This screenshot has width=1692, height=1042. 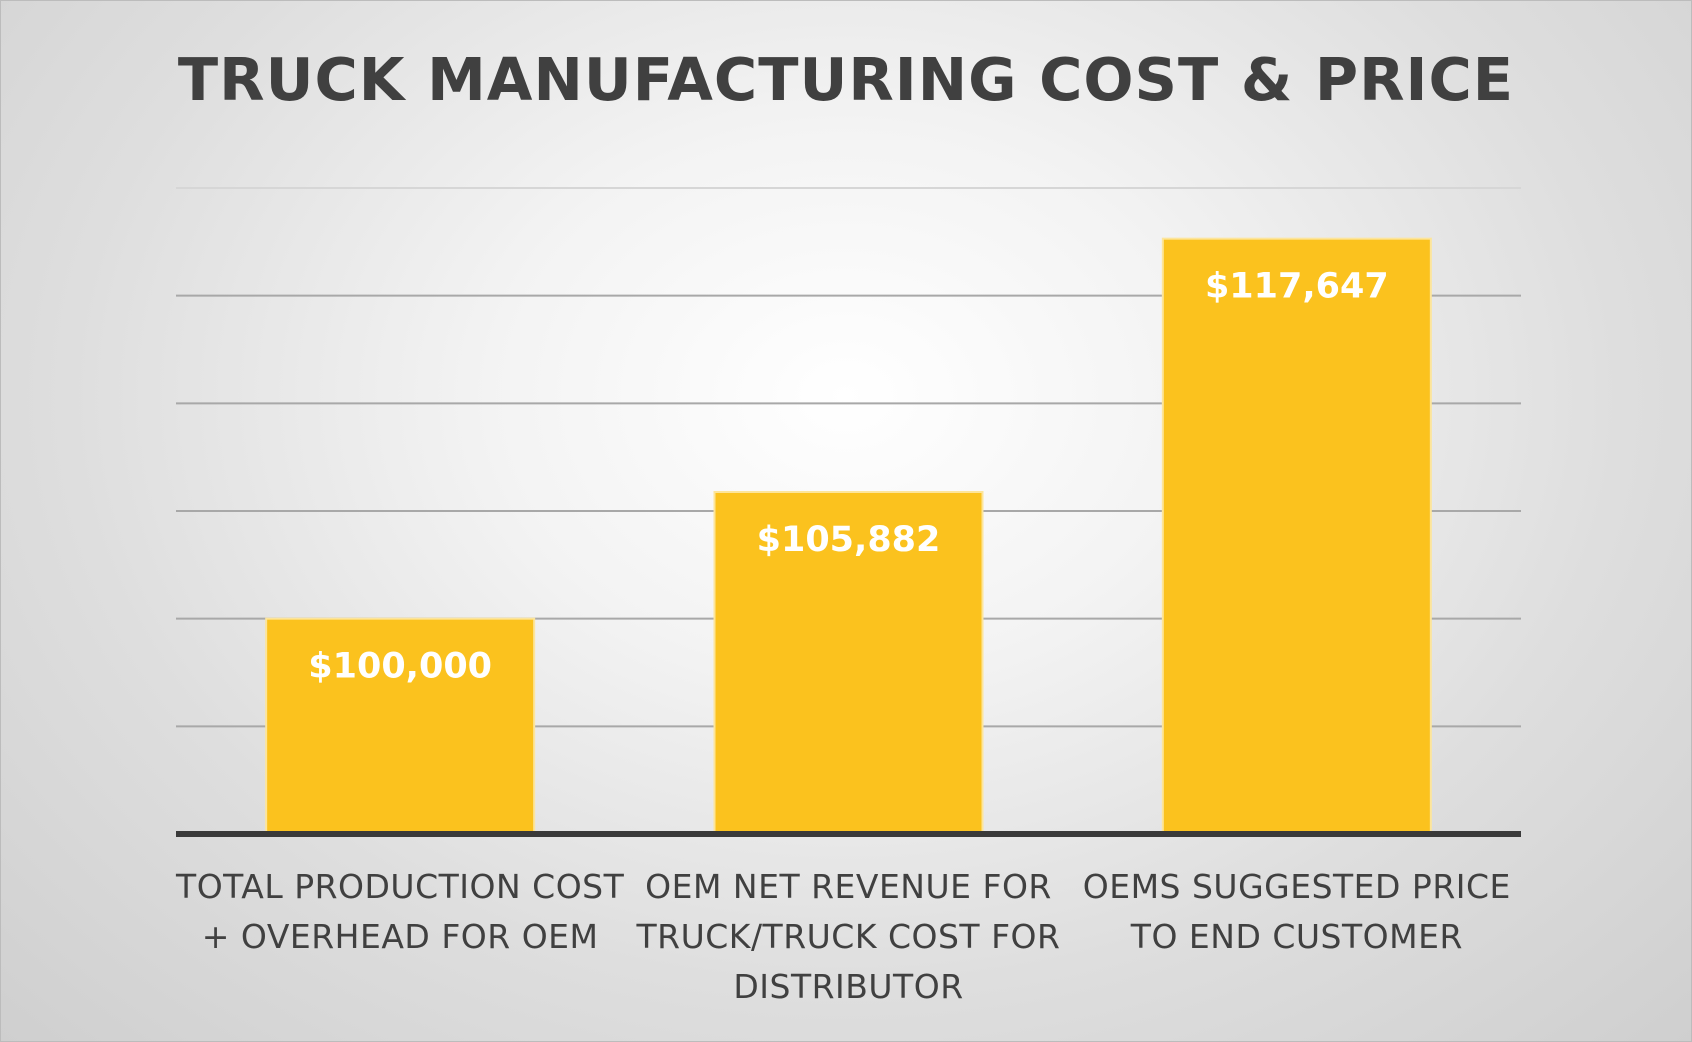 I want to click on category-label-line: TRUCK/TRUCK COST FOR, so click(x=848, y=936).